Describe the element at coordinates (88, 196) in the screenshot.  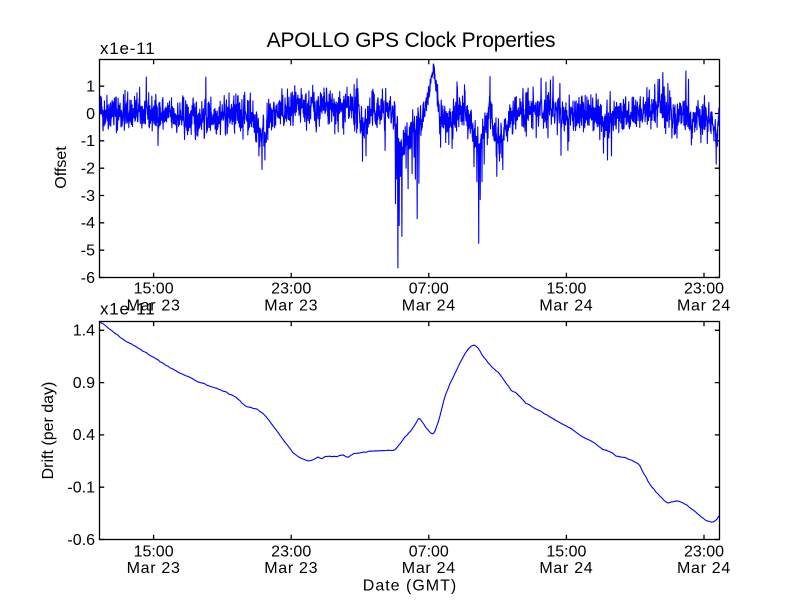
I see `svg-text: -3` at that location.